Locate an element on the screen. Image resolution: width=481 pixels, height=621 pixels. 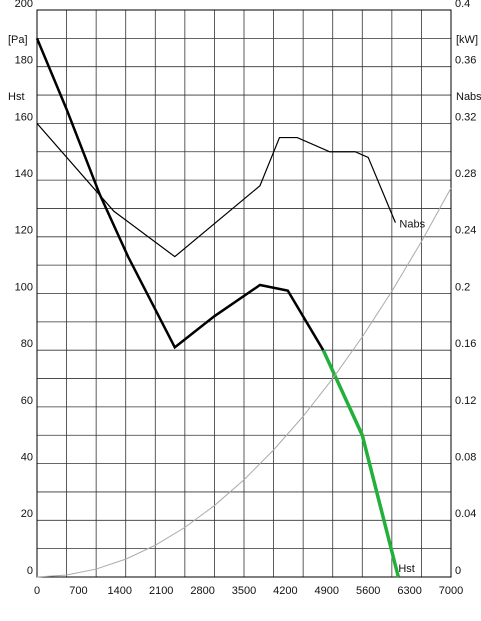
y-label: Hst is located at coordinates (16, 97).